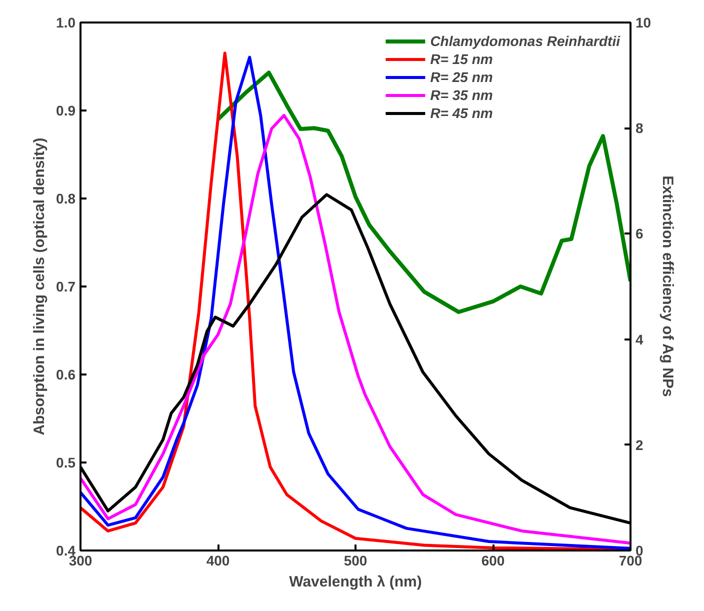  What do you see at coordinates (356, 560) in the screenshot?
I see `x-tick-label: 500` at bounding box center [356, 560].